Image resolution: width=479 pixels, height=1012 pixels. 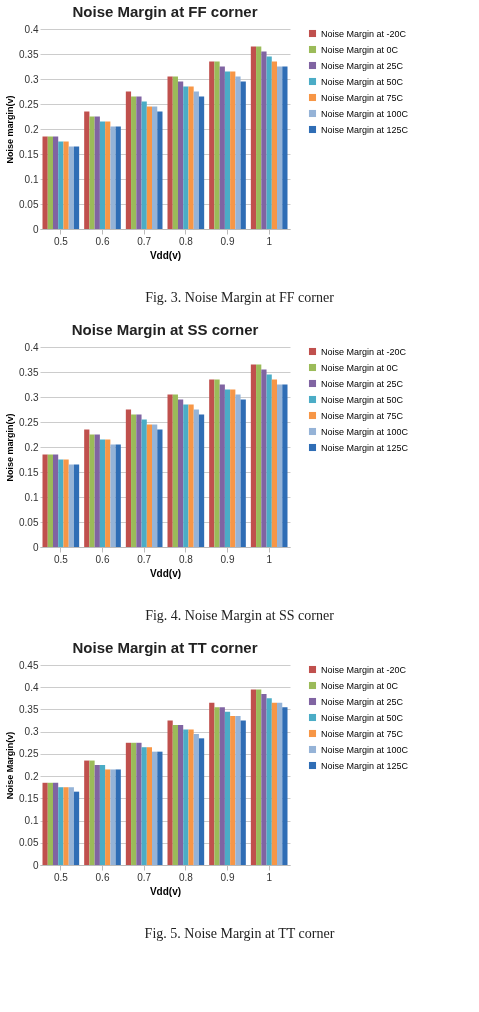 What do you see at coordinates (239, 298) in the screenshot?
I see `caption: Fig. 3. Noise Margin at FF corner` at bounding box center [239, 298].